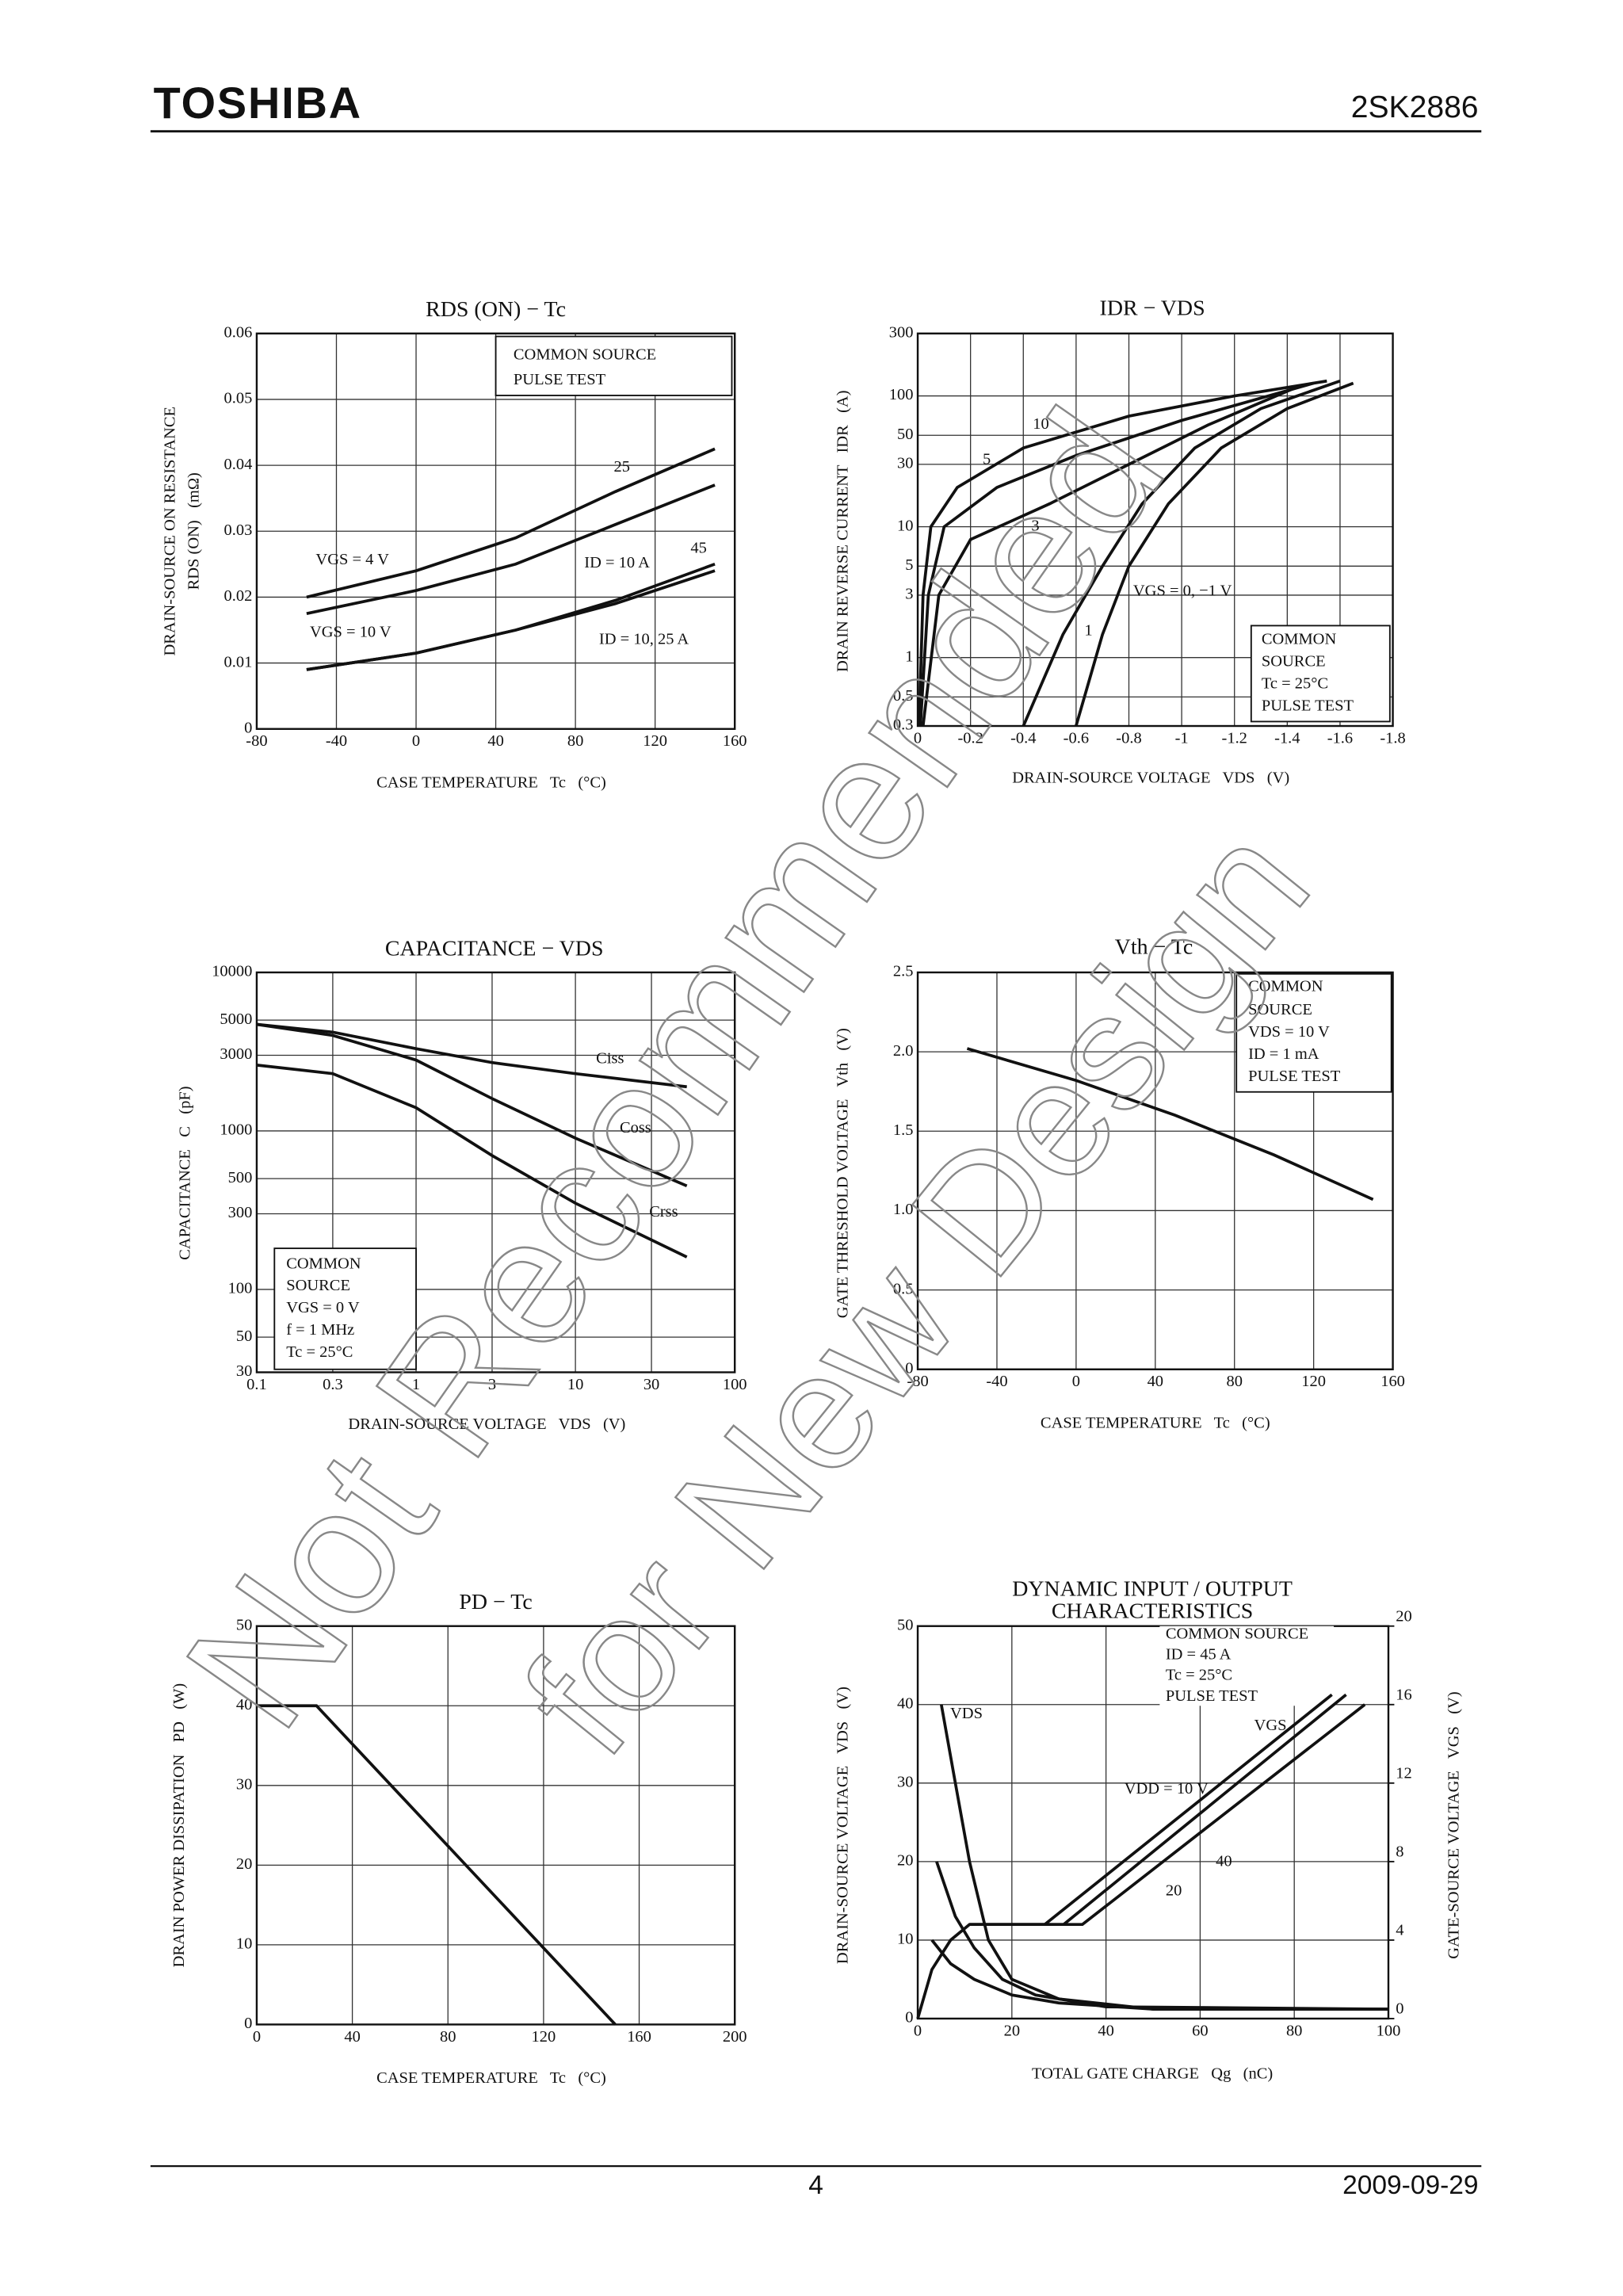 The width and height of the screenshot is (1623, 2296). What do you see at coordinates (323, 1307) in the screenshot?
I see `annotation: VGS = 0 V` at bounding box center [323, 1307].